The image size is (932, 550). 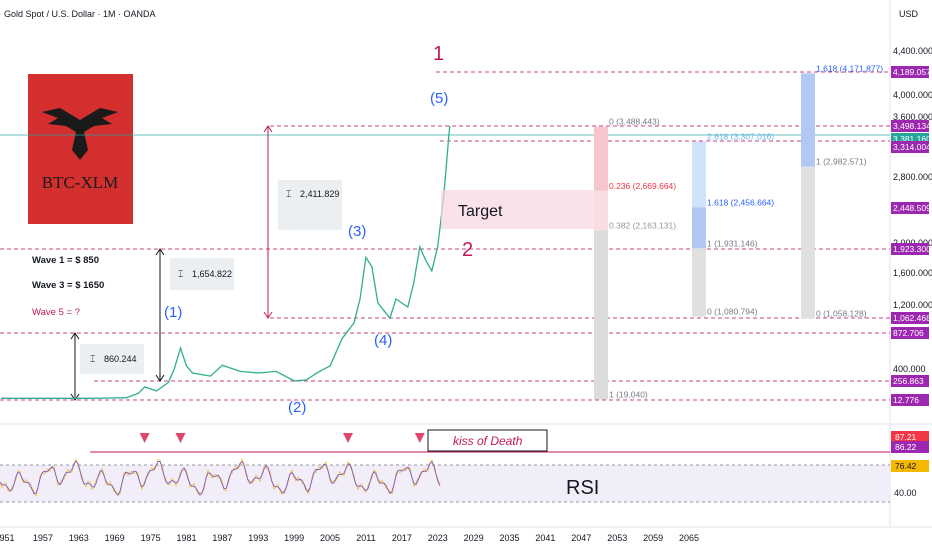 What do you see at coordinates (487, 440) in the screenshot?
I see `kiss-of-death-box: kiss of Death` at bounding box center [487, 440].